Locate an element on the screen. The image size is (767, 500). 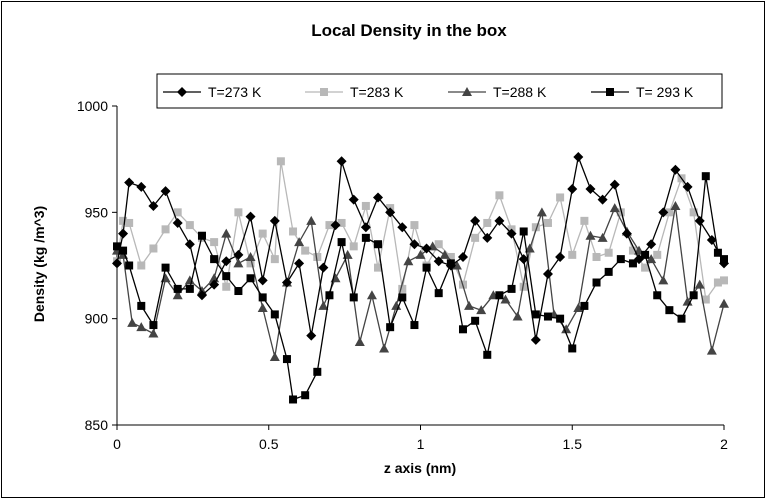
legend-box is located at coordinates (439, 91).